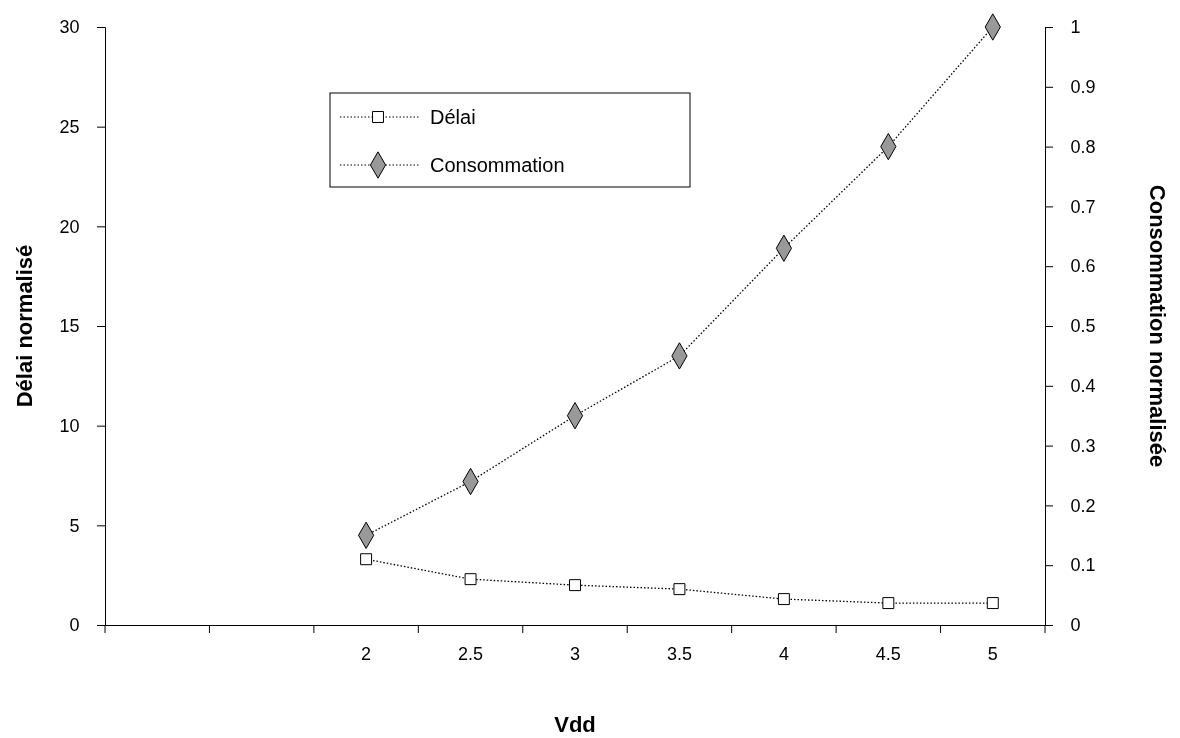 This screenshot has height=738, width=1180. What do you see at coordinates (992, 654) in the screenshot?
I see `x-tick-label: 5` at bounding box center [992, 654].